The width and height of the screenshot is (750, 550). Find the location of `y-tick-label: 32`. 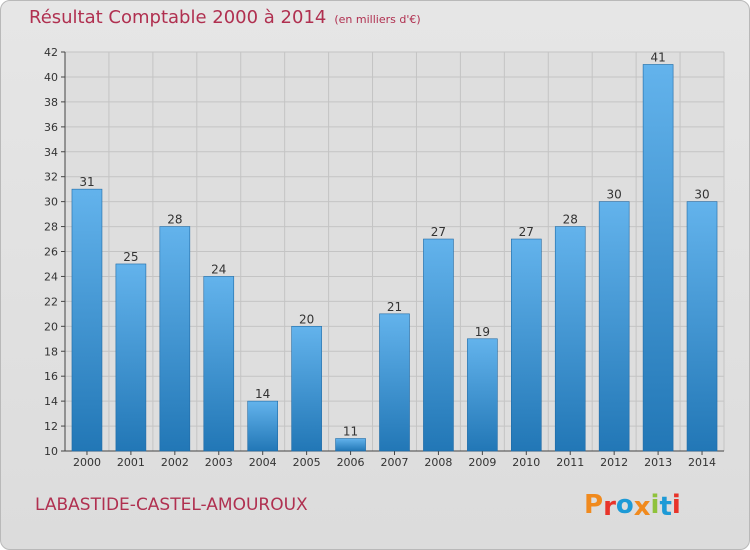

y-tick-label: 32 is located at coordinates (51, 177).